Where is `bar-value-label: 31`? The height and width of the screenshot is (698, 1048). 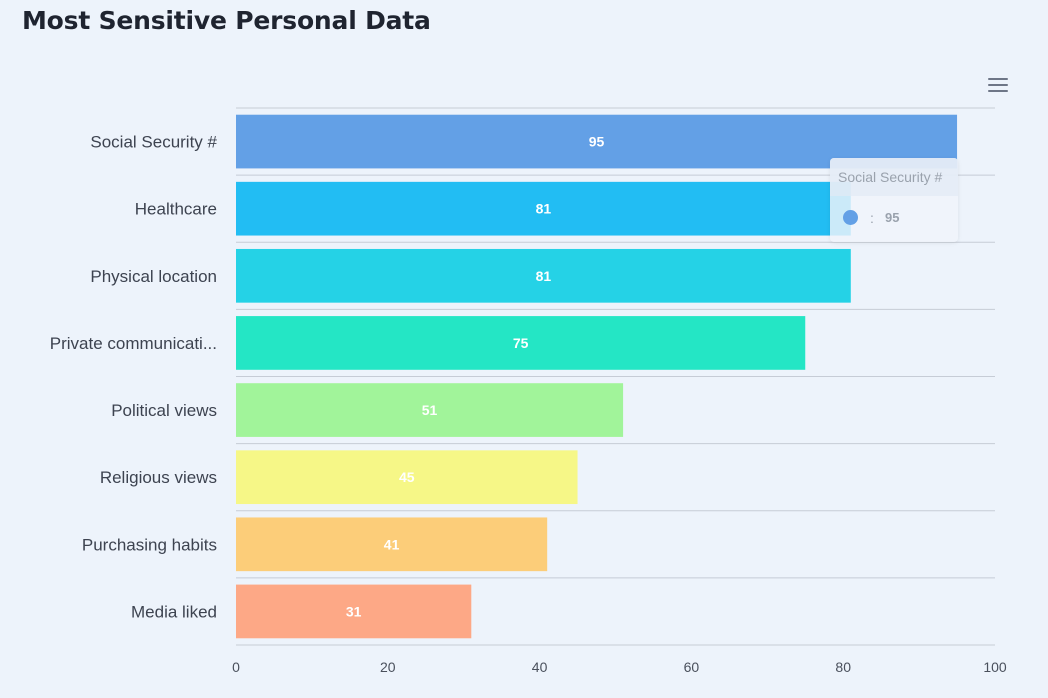
bar-value-label: 31 is located at coordinates (354, 611).